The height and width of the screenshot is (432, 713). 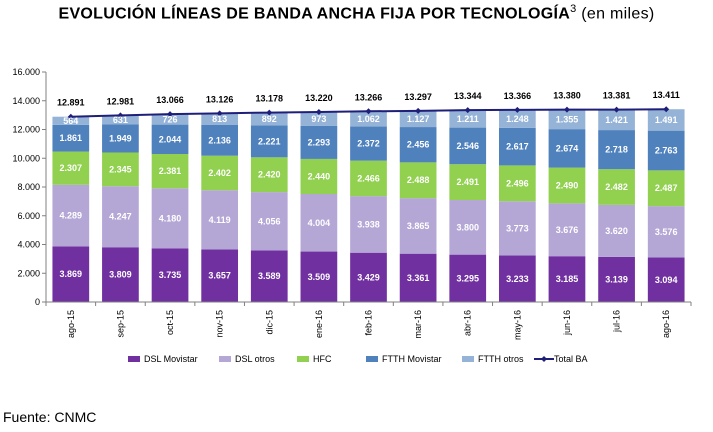 What do you see at coordinates (71, 216) in the screenshot?
I see `segment-label: 4.289` at bounding box center [71, 216].